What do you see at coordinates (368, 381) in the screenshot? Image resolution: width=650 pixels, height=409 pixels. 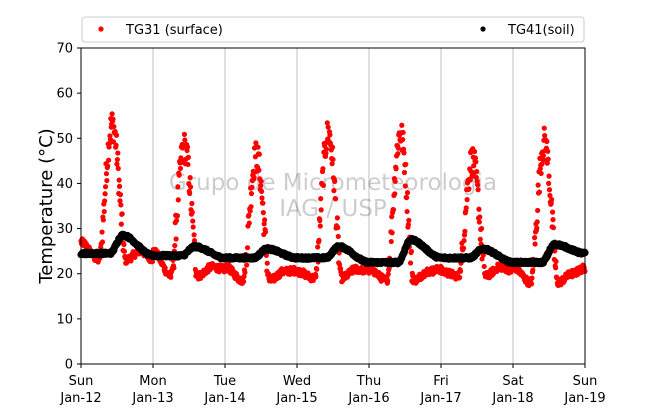 I see `x-tick-day: Thu` at bounding box center [368, 381].